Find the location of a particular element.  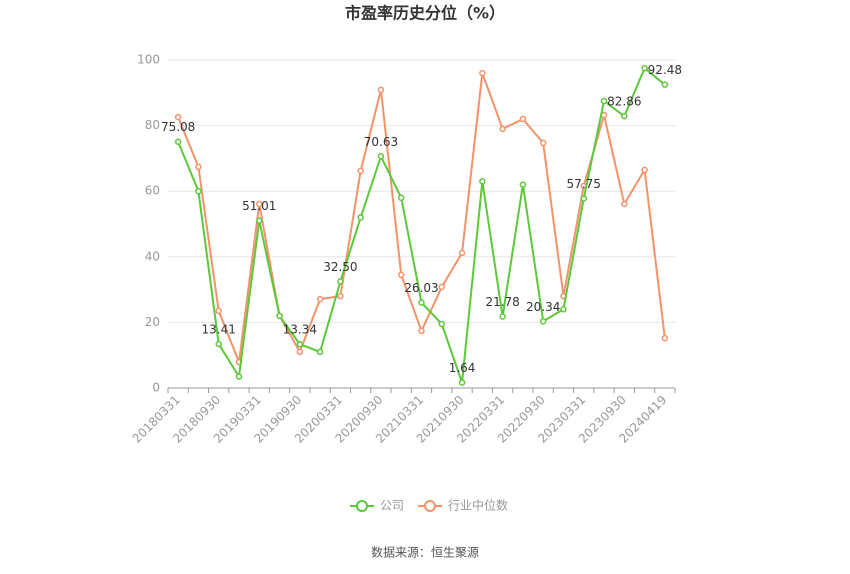

data-label: 92.48 is located at coordinates (665, 70).